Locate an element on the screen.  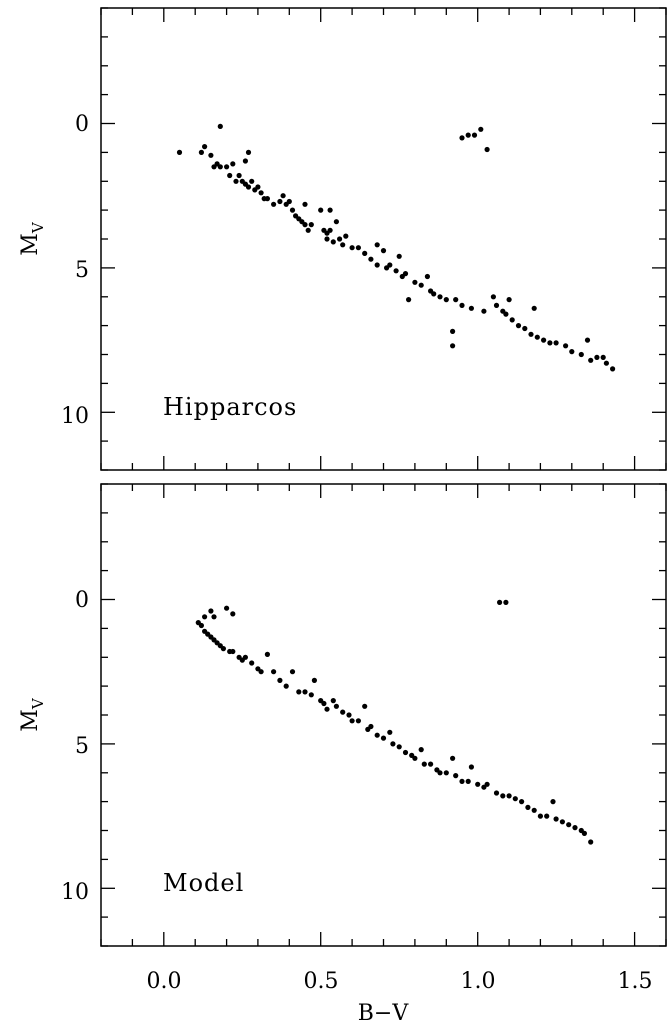
x-axis-label: B−V is located at coordinates (384, 1013).